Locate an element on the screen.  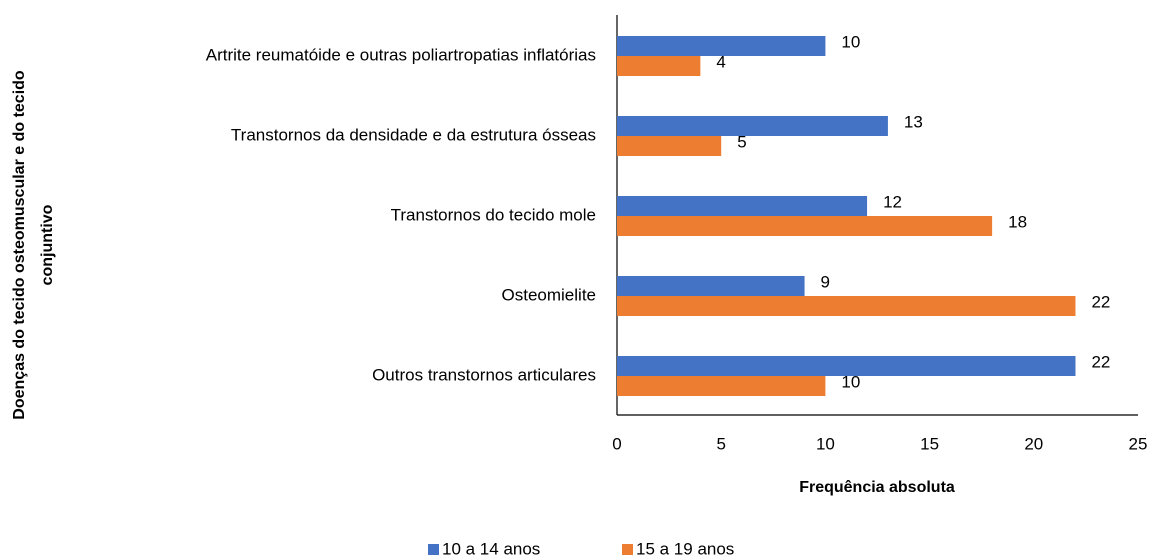
legend-label: 15 a 19 anos is located at coordinates (685, 548).